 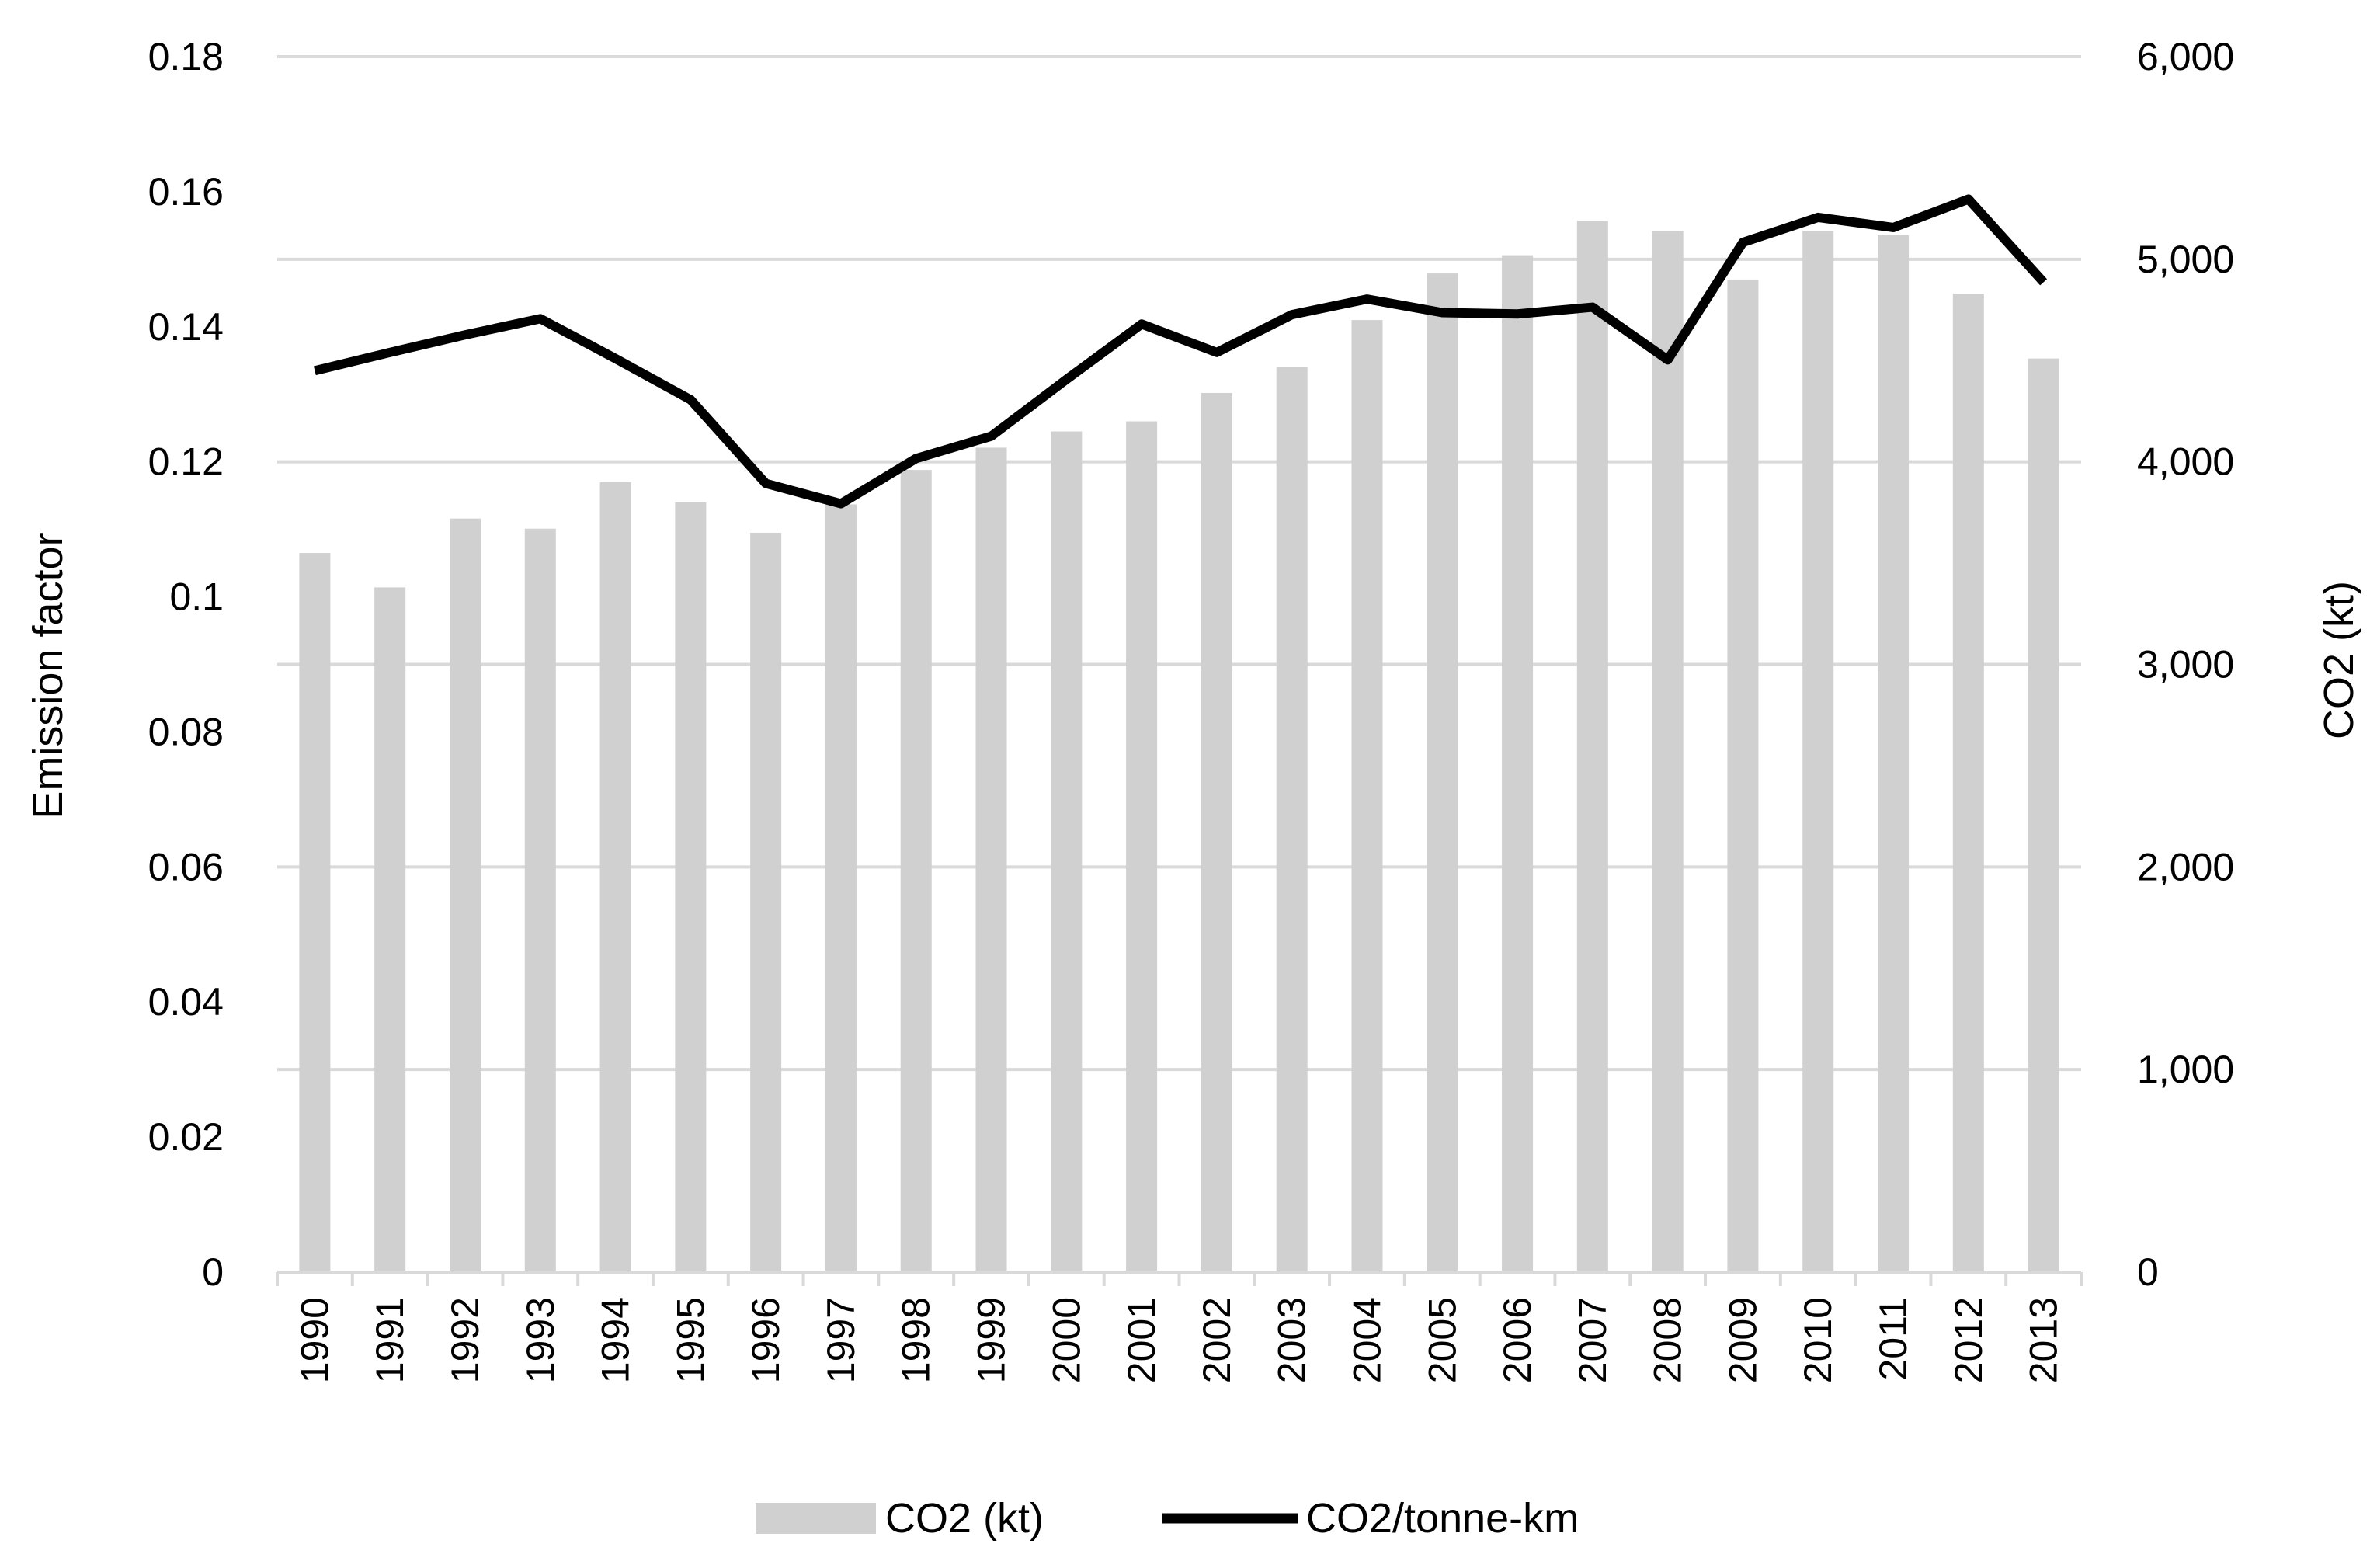 I want to click on x-tick-label: 2005, so click(x=1442, y=1340).